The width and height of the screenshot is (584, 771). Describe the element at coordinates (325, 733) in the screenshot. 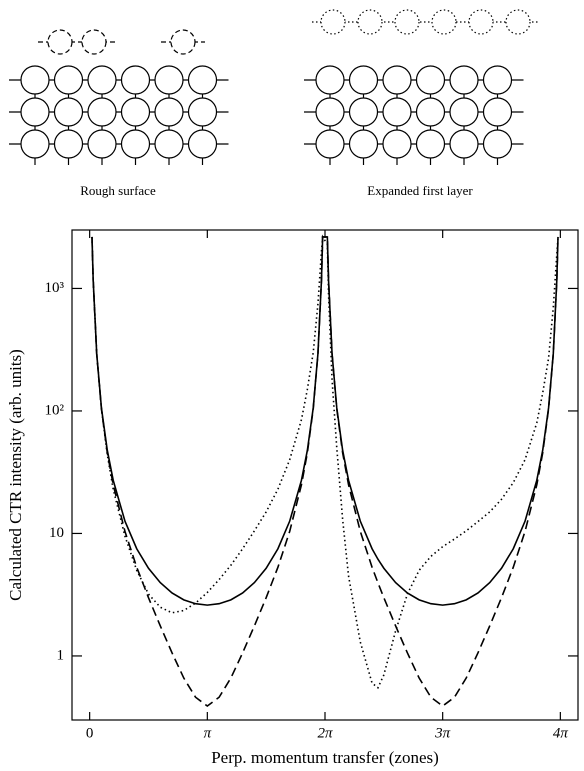

I see `x-tick-label: 2π` at that location.